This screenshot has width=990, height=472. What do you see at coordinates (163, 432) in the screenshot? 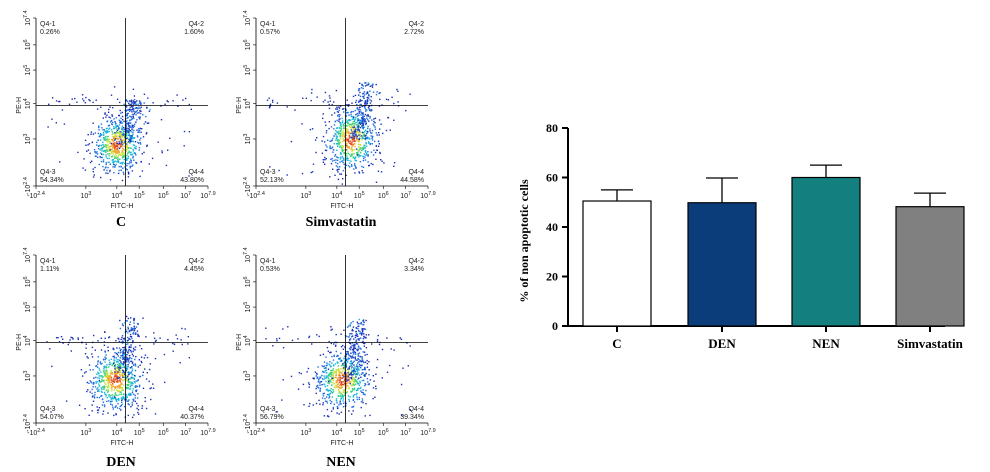
I see `x-tick-label: 10⁶` at bounding box center [163, 432].